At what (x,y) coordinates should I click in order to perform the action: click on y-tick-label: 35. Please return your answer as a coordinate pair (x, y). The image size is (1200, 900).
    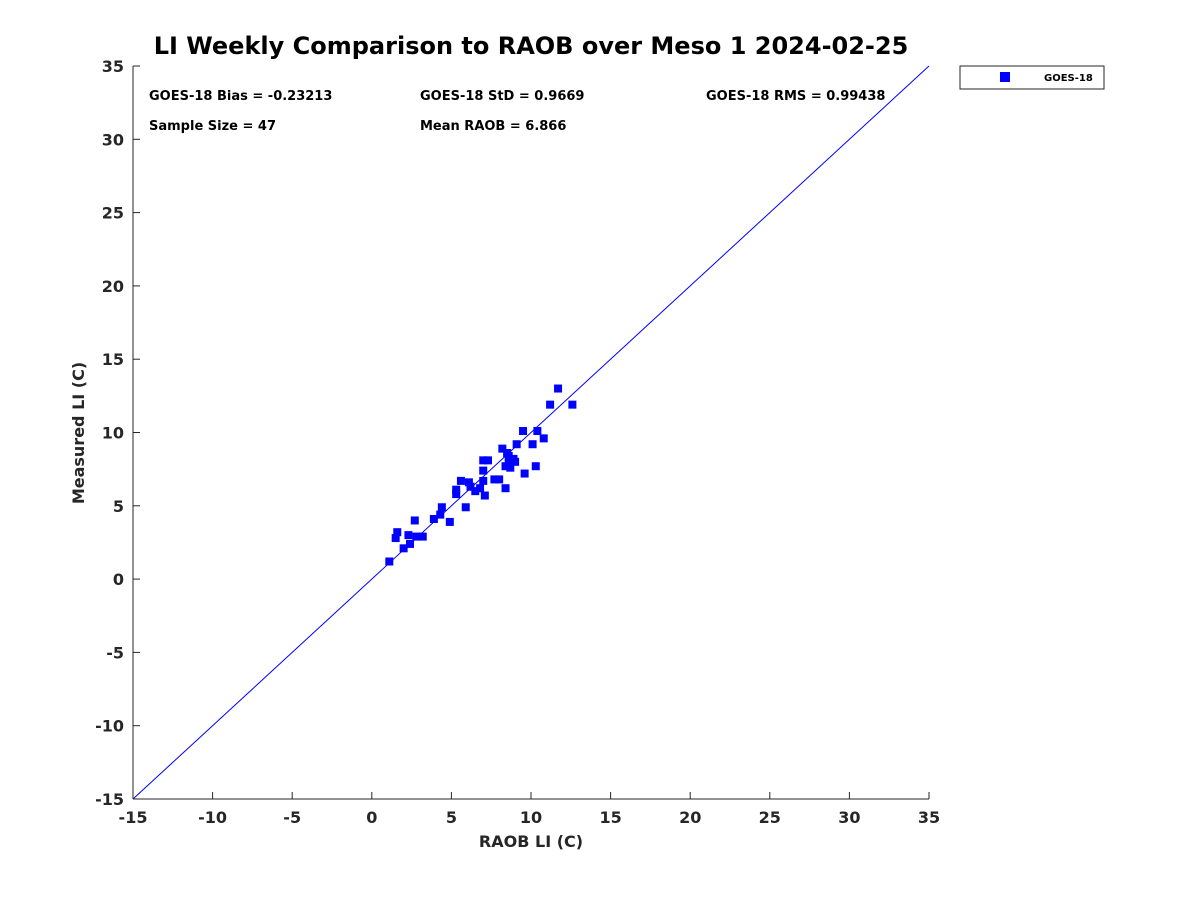
    Looking at the image, I should click on (113, 66).